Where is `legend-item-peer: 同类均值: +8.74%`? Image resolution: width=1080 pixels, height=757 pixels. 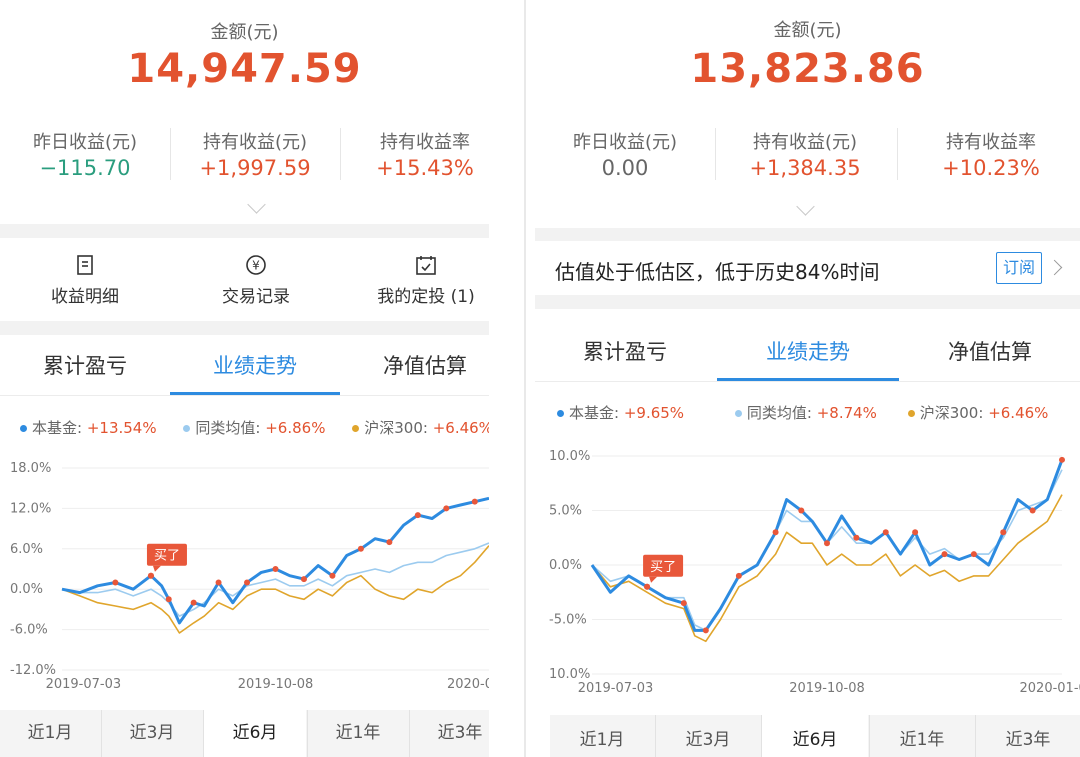 legend-item-peer: 同类均值: +8.74% is located at coordinates (805, 413).